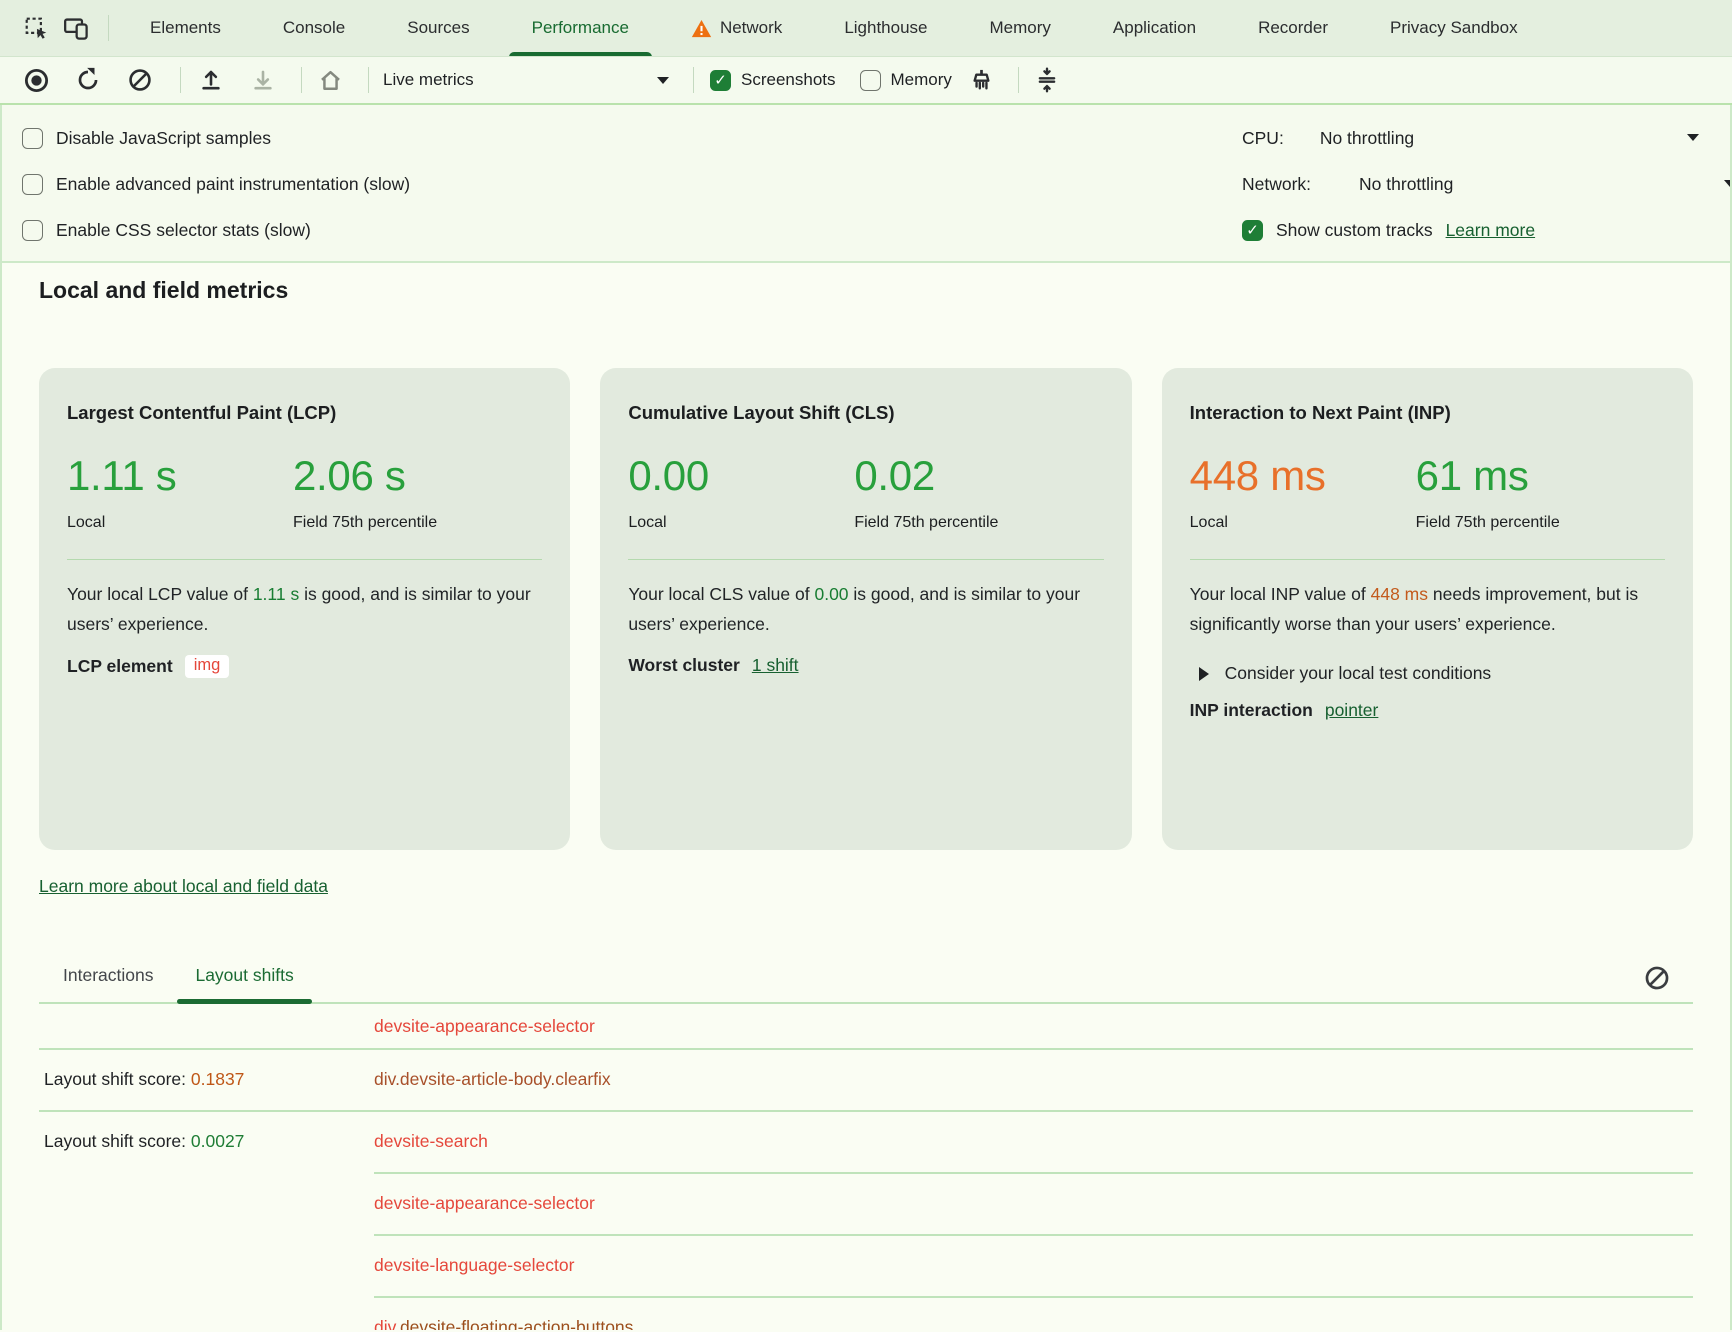  What do you see at coordinates (492, 1078) in the screenshot?
I see `layout-shift-element-node-link: div.devsite-article-body.clearfix` at bounding box center [492, 1078].